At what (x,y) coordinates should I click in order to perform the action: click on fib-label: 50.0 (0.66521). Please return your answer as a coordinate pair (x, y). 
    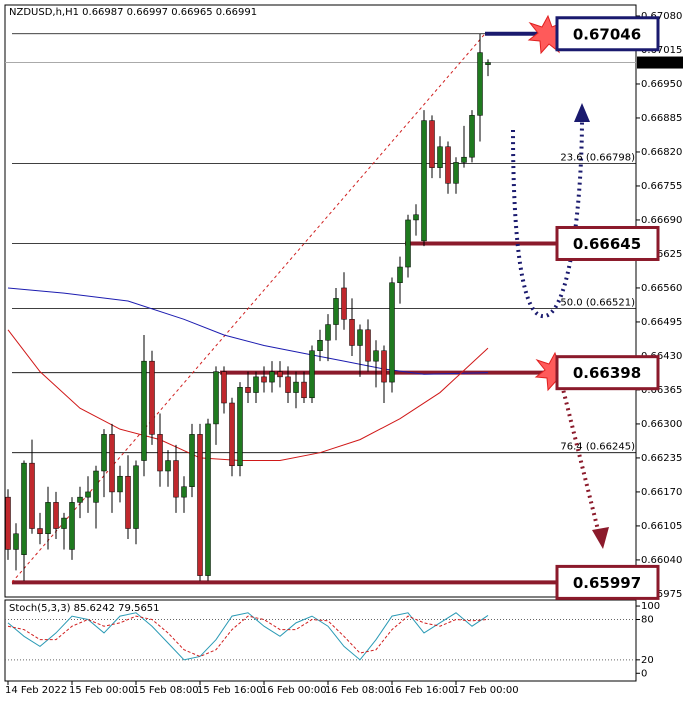
    Looking at the image, I should click on (597, 302).